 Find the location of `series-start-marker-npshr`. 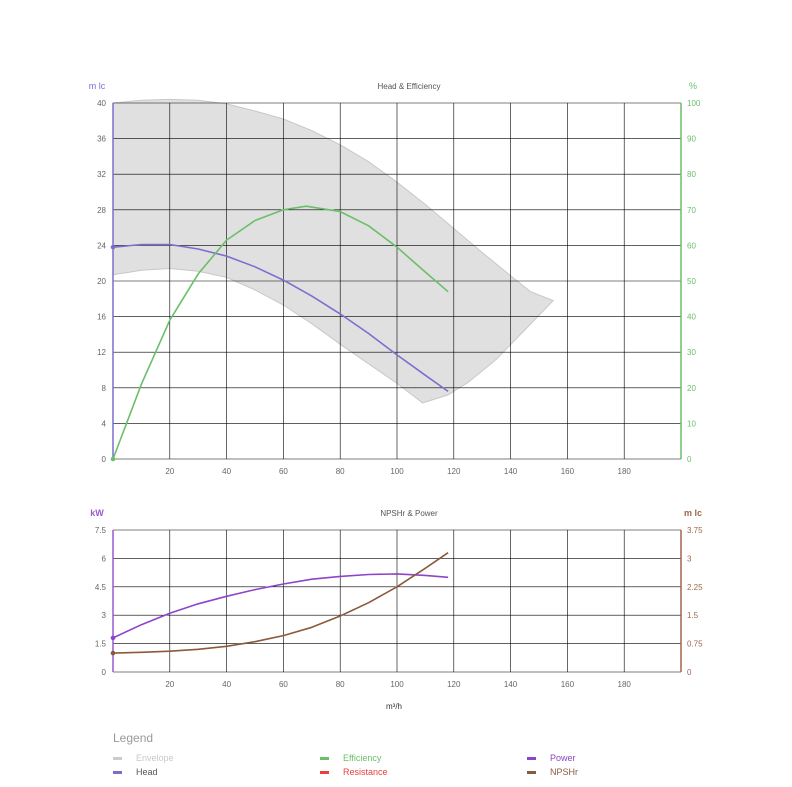

series-start-marker-npshr is located at coordinates (113, 653).